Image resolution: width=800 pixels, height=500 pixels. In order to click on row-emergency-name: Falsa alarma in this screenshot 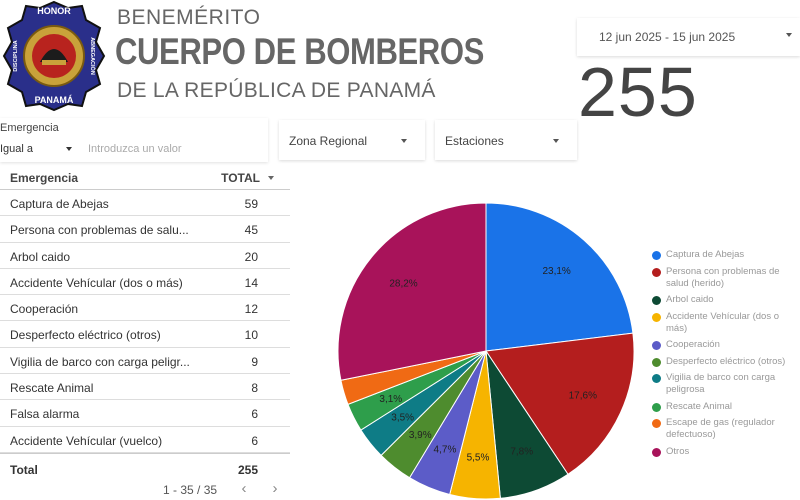, I will do `click(45, 414)`.